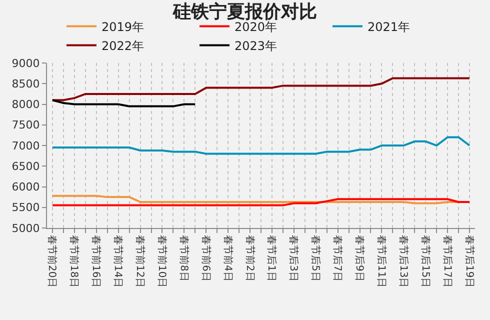 The image size is (490, 320). What do you see at coordinates (272, 258) in the screenshot?
I see `x-tick-label: 春节后1日` at bounding box center [272, 258].